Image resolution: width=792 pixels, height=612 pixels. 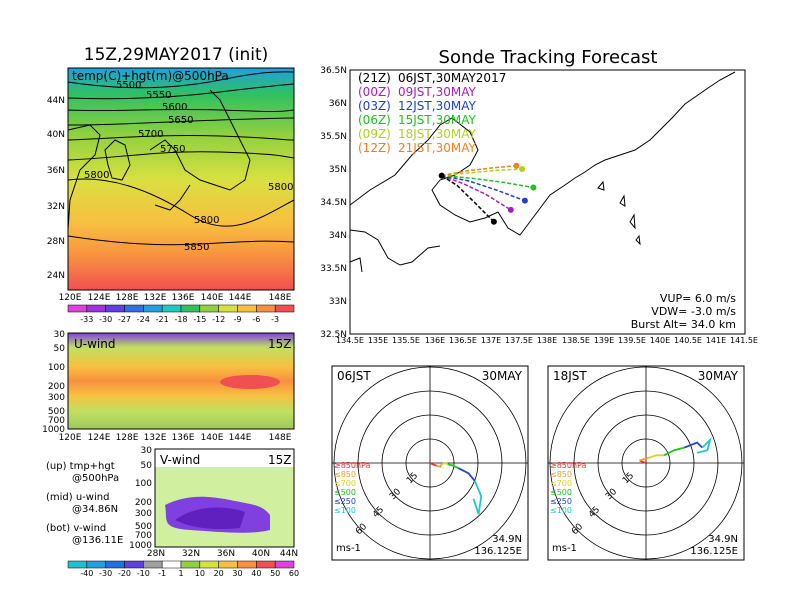 What do you see at coordinates (56, 207) in the screenshot?
I see `lat-tick: 32N` at bounding box center [56, 207].